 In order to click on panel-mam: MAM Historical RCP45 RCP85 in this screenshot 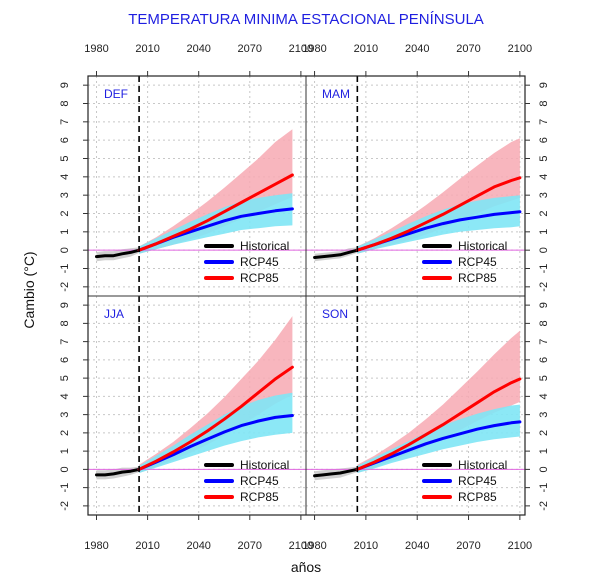, I will do `click(415, 186)`.